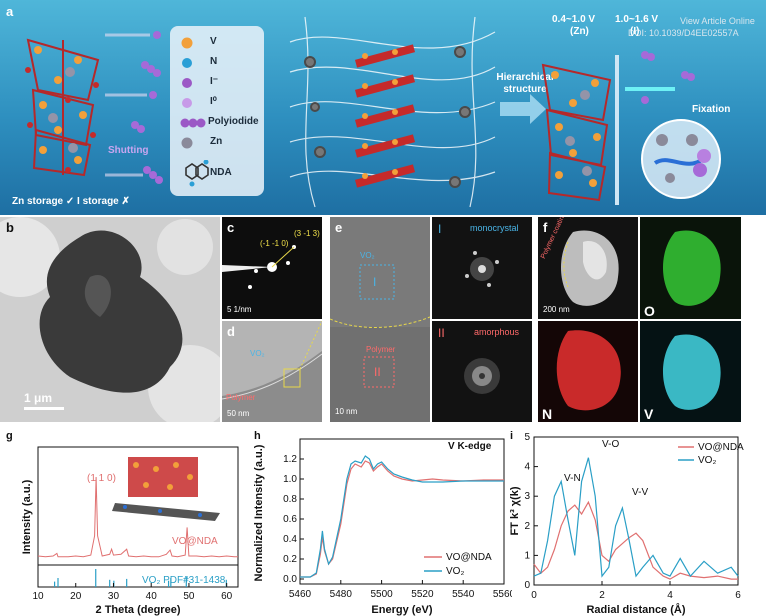 The image size is (766, 616). What do you see at coordinates (239, 309) in the screenshot?
I see `scale-label-c: 5 1/nm` at bounding box center [239, 309].